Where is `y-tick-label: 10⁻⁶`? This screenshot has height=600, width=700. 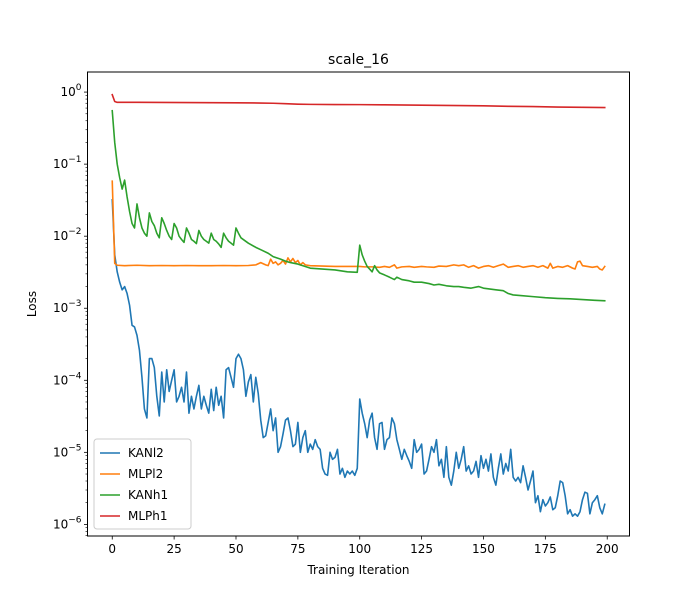
y-tick-label: 10⁻⁶ is located at coordinates (67, 523).